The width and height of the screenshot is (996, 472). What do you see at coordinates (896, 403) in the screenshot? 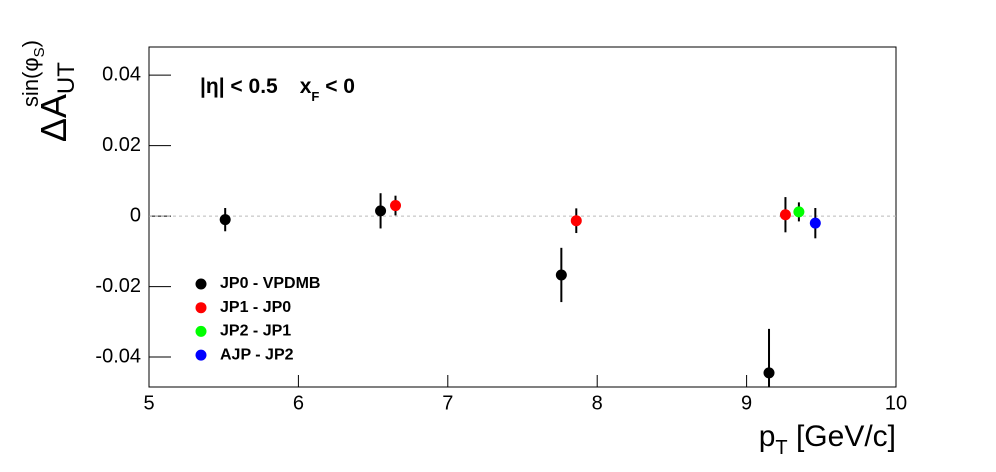
I see `x-tick-label: 10` at bounding box center [896, 403].